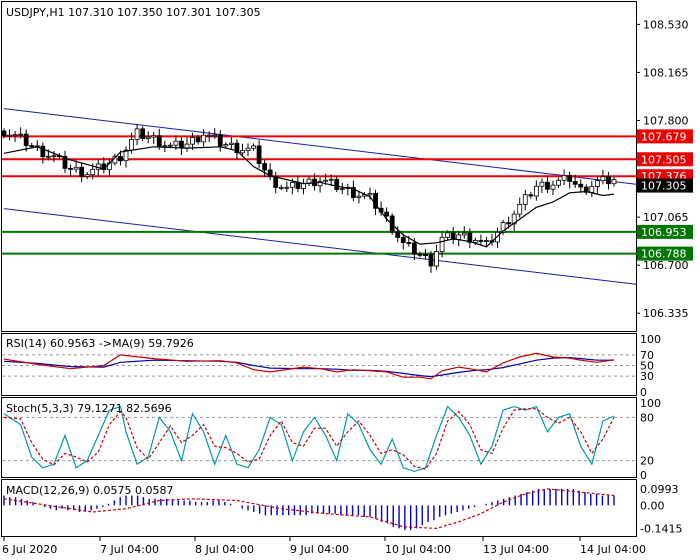  I want to click on y-tick-label: 107.065, so click(666, 217).